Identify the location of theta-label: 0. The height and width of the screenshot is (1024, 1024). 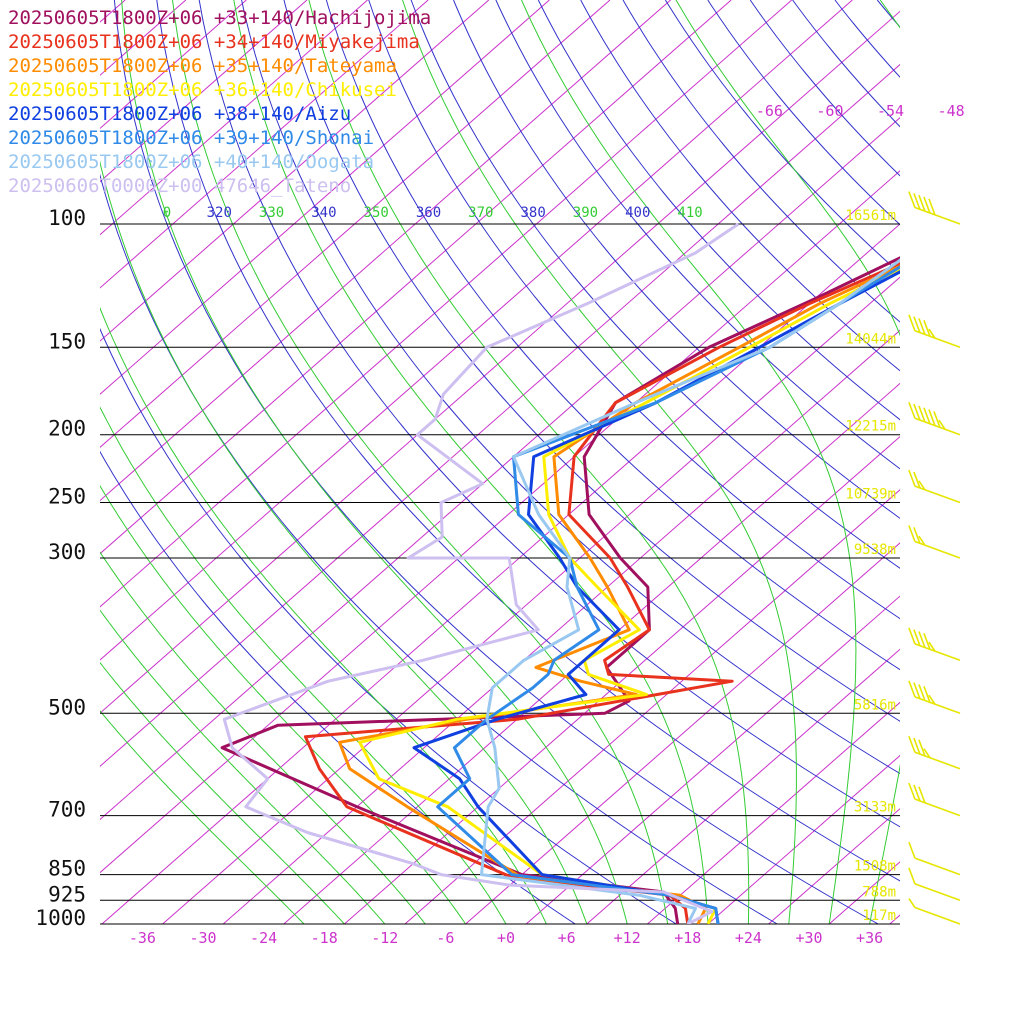
(167, 213).